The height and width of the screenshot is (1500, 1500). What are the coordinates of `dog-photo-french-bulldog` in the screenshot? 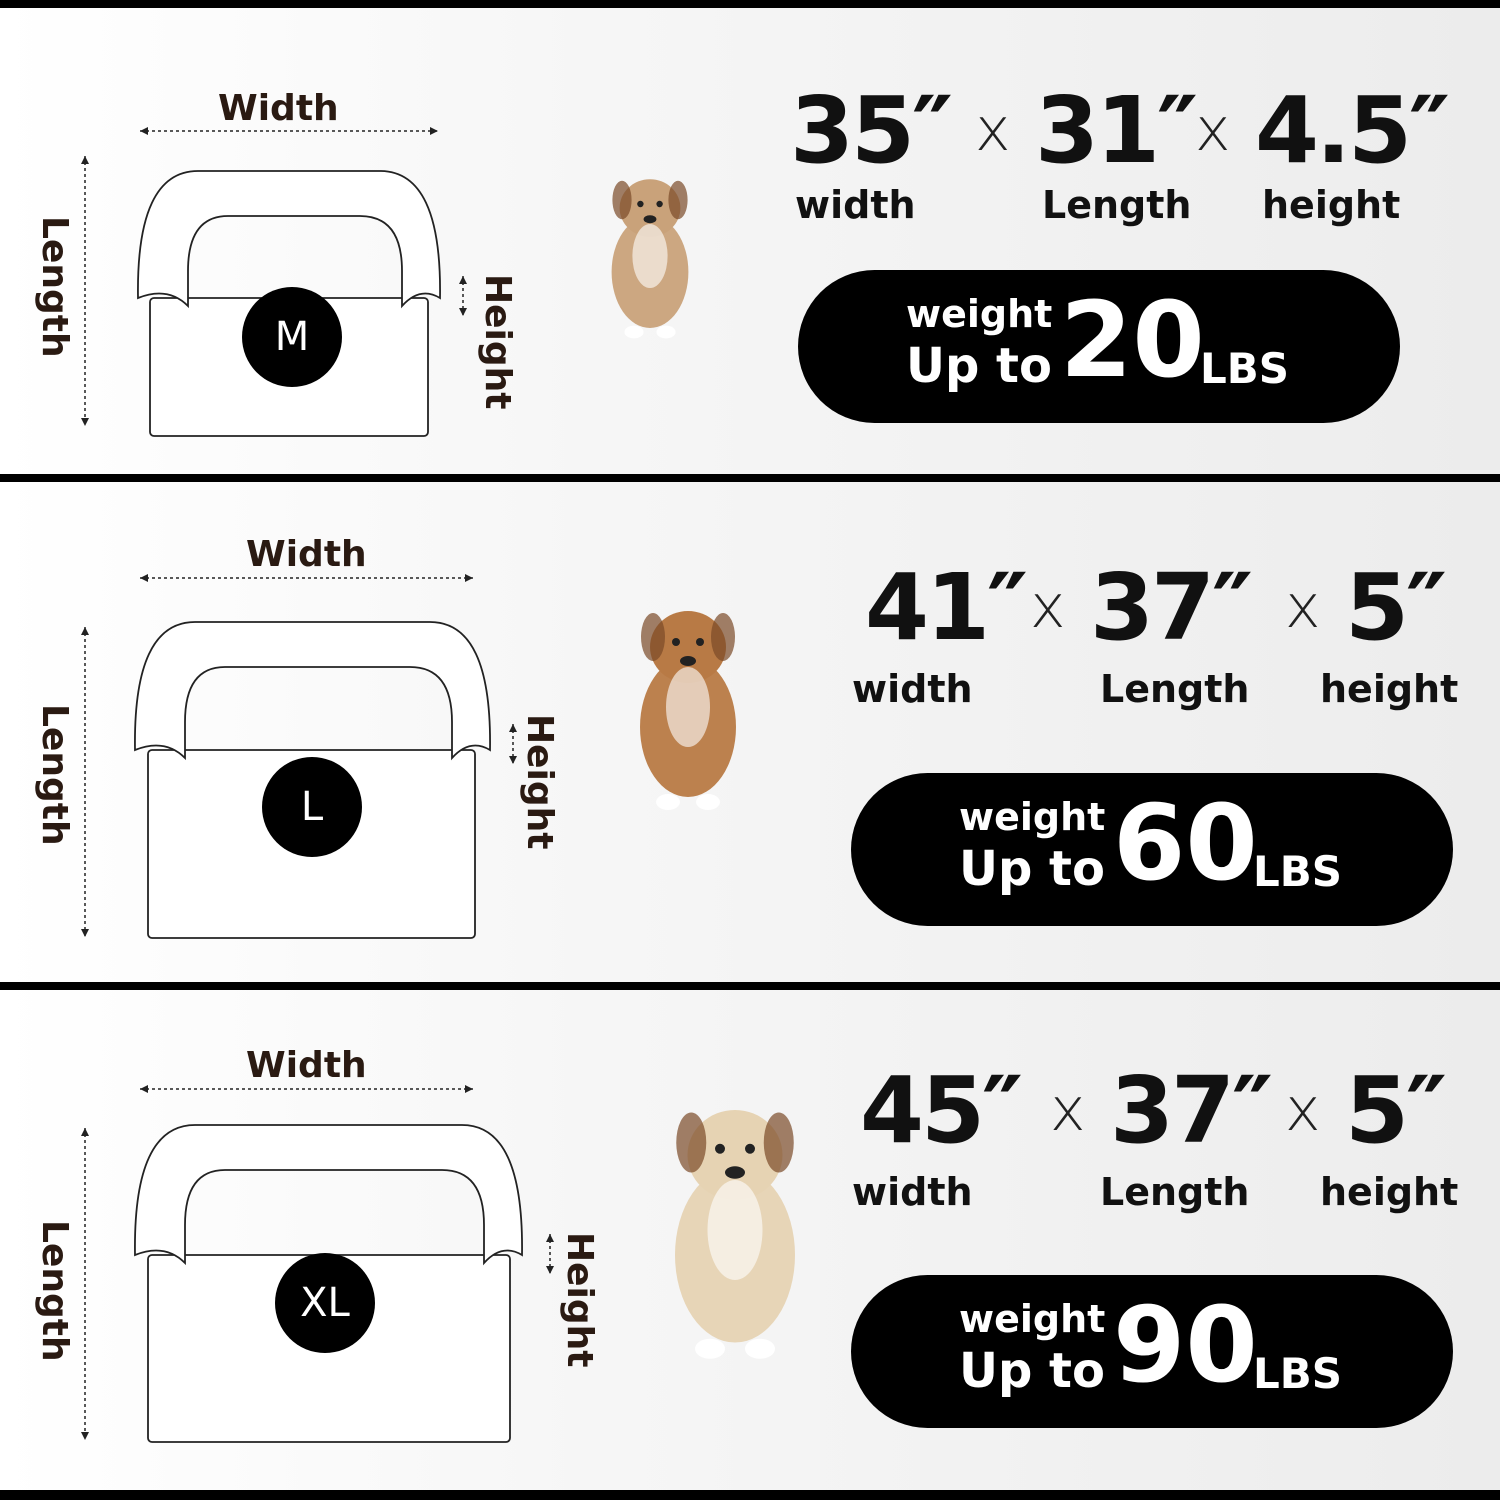 It's located at (650, 259).